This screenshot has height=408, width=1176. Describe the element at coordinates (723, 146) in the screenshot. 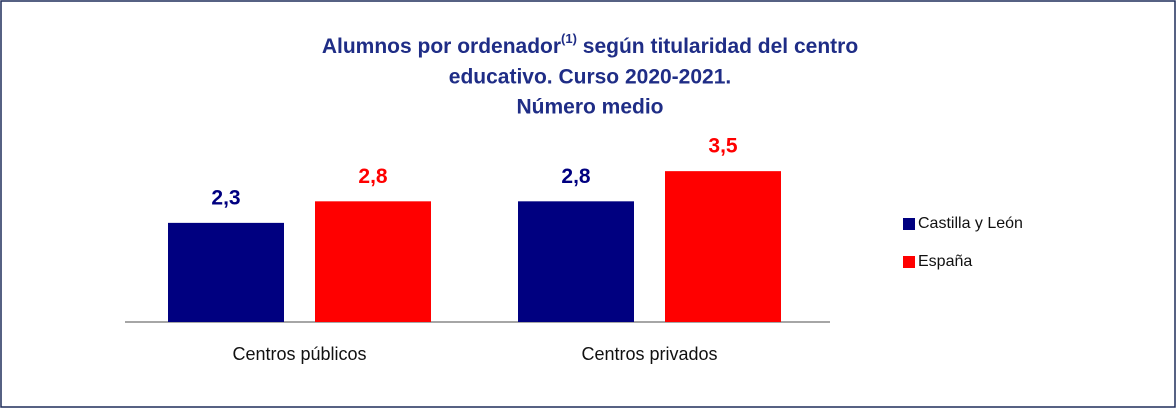

I see `value-label: 3,5` at that location.